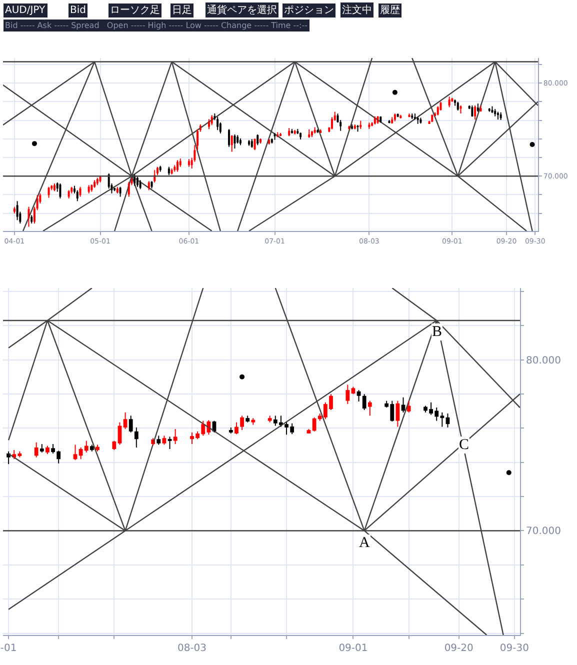 The image size is (577, 665). Describe the element at coordinates (464, 445) in the screenshot. I see `annotation: C` at that location.